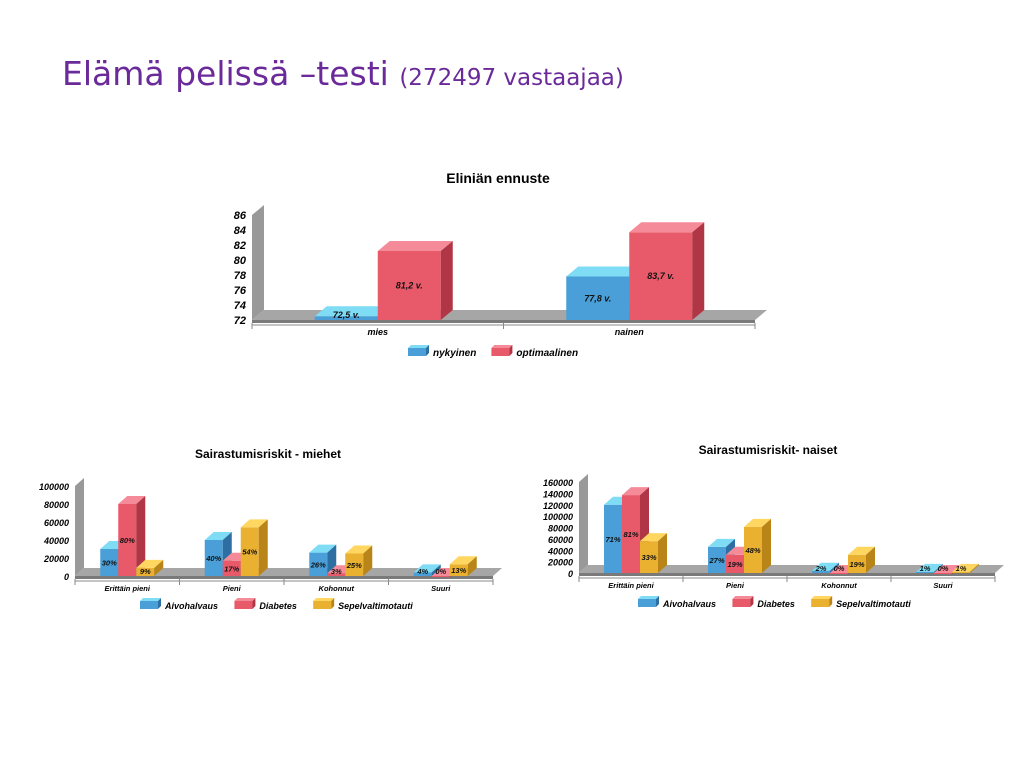 Image resolution: width=1024 pixels, height=768 pixels. I want to click on bar-aivohalvaus-2-top, so click(825, 566).